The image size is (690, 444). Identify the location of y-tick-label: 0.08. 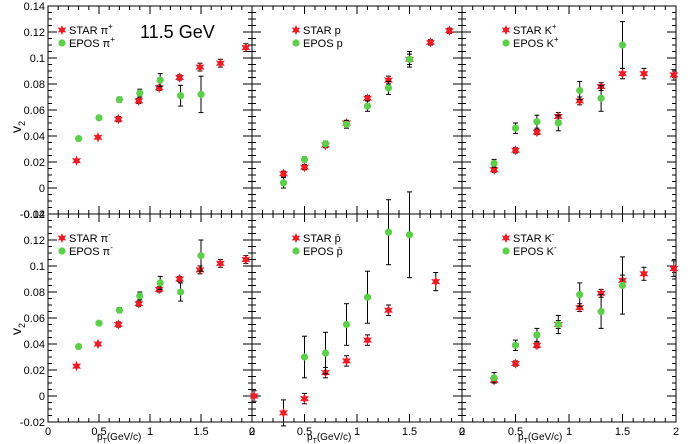
(34, 85).